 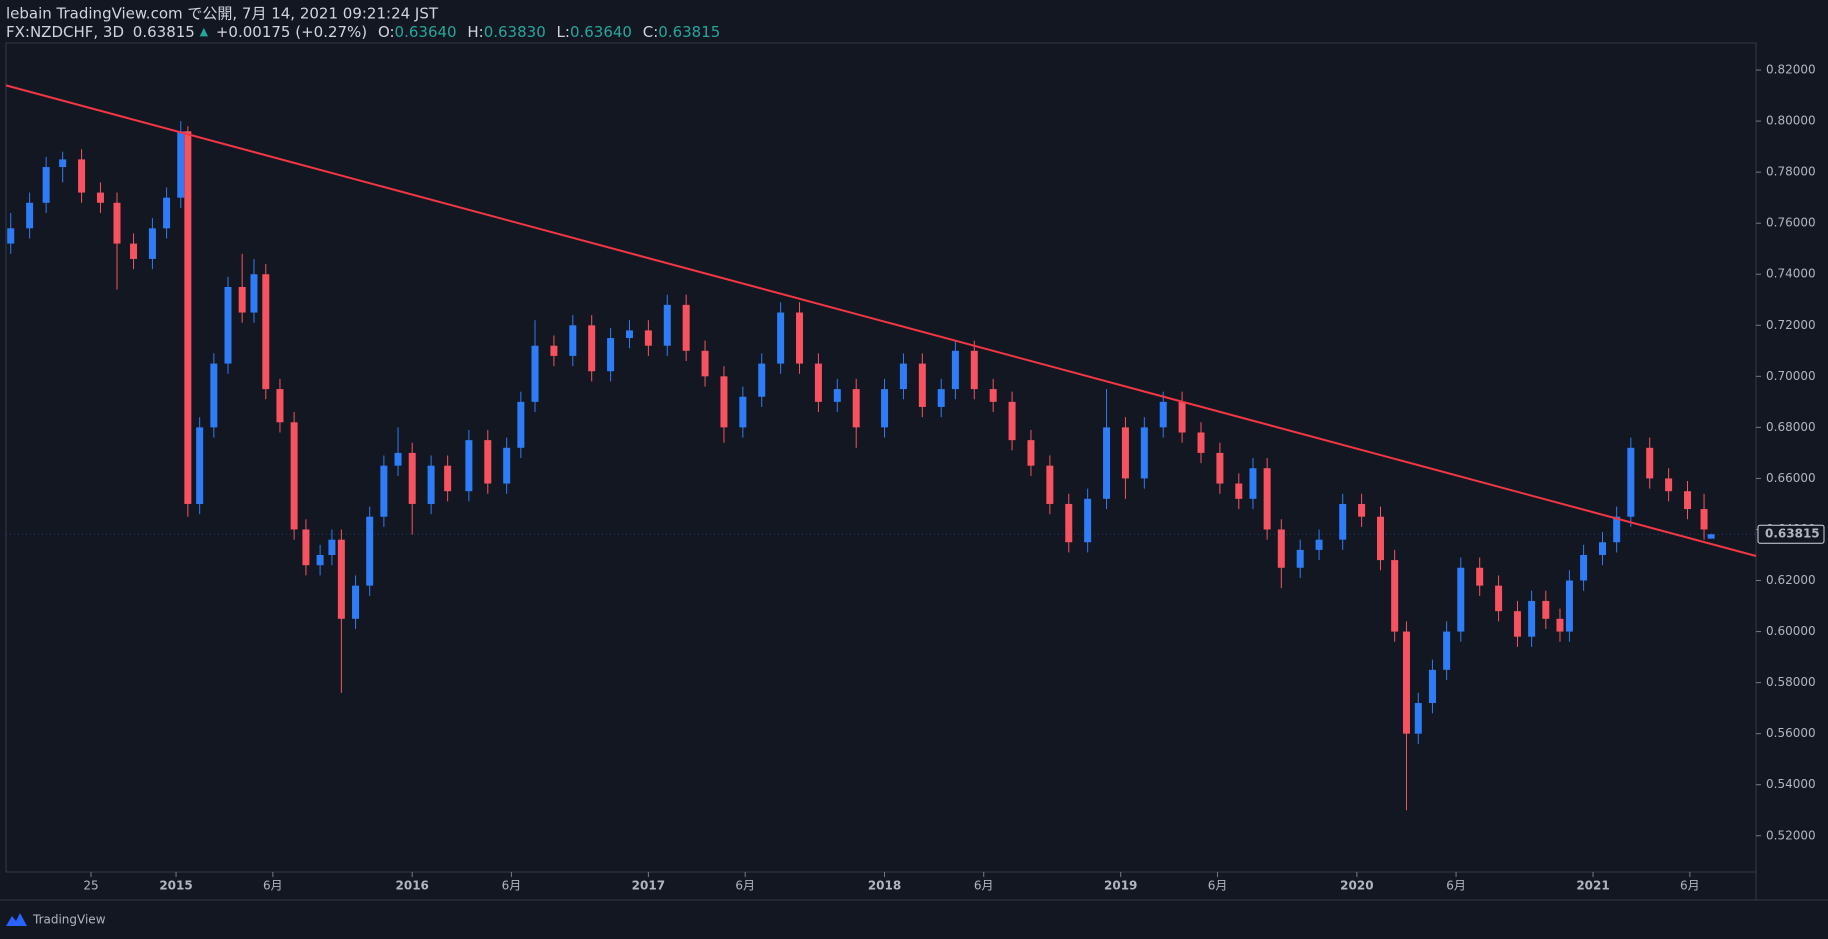 I want to click on x-tick-label: 2016, so click(x=412, y=886).